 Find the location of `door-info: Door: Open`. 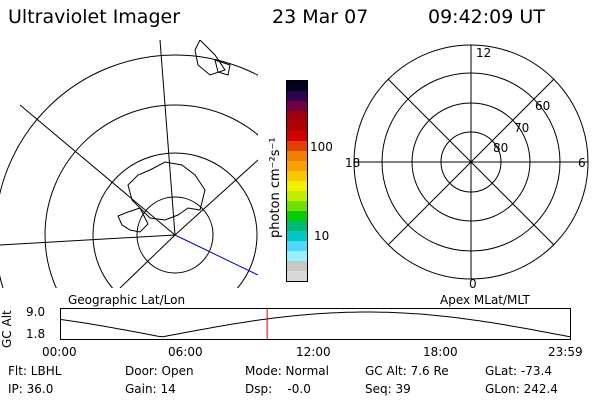

door-info: Door: Open is located at coordinates (159, 371).